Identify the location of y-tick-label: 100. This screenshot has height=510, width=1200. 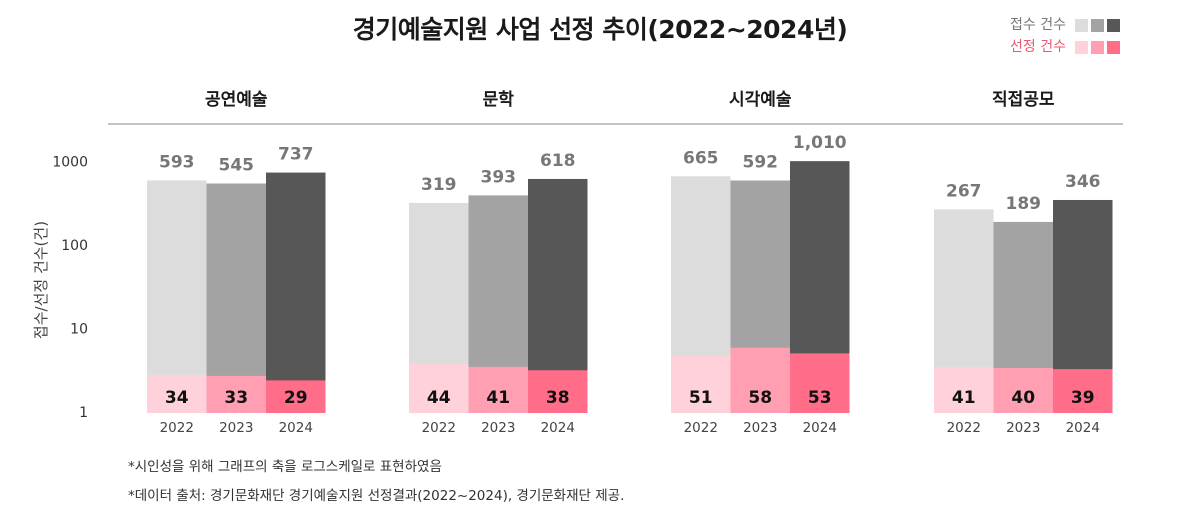
(74, 246).